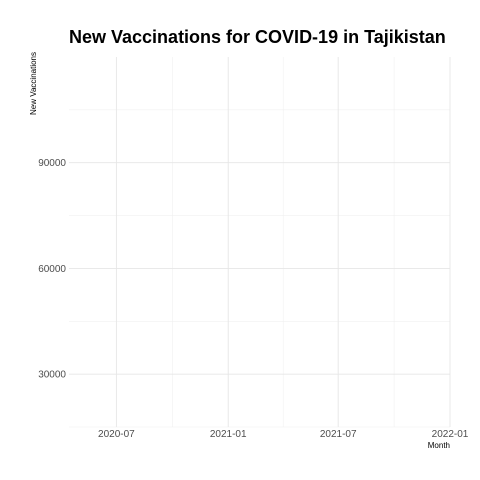  I want to click on y-tick-label: 30000, so click(52, 375).